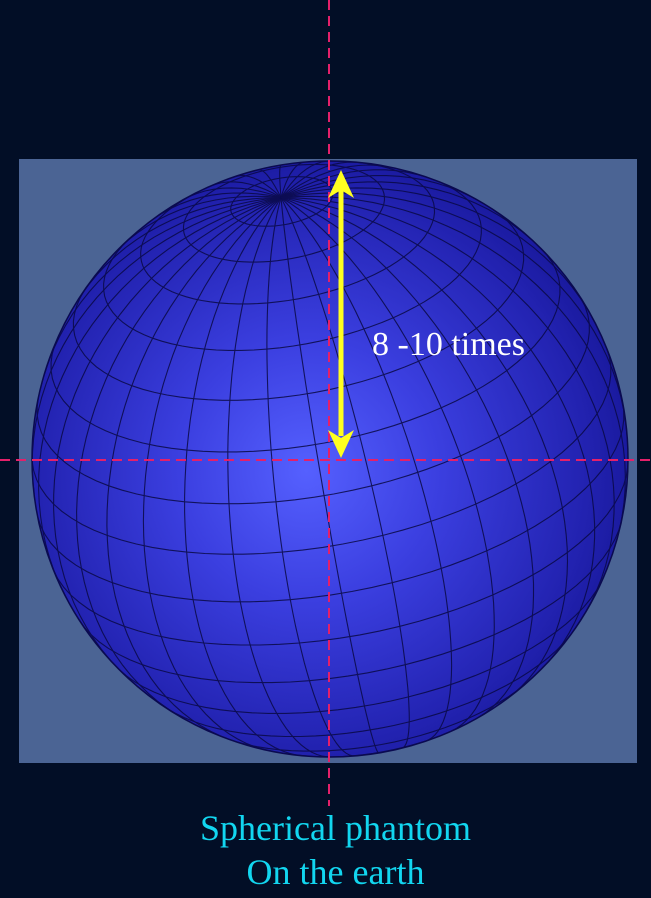  What do you see at coordinates (448, 344) in the screenshot?
I see `ratio-label: 8 -10 times` at bounding box center [448, 344].